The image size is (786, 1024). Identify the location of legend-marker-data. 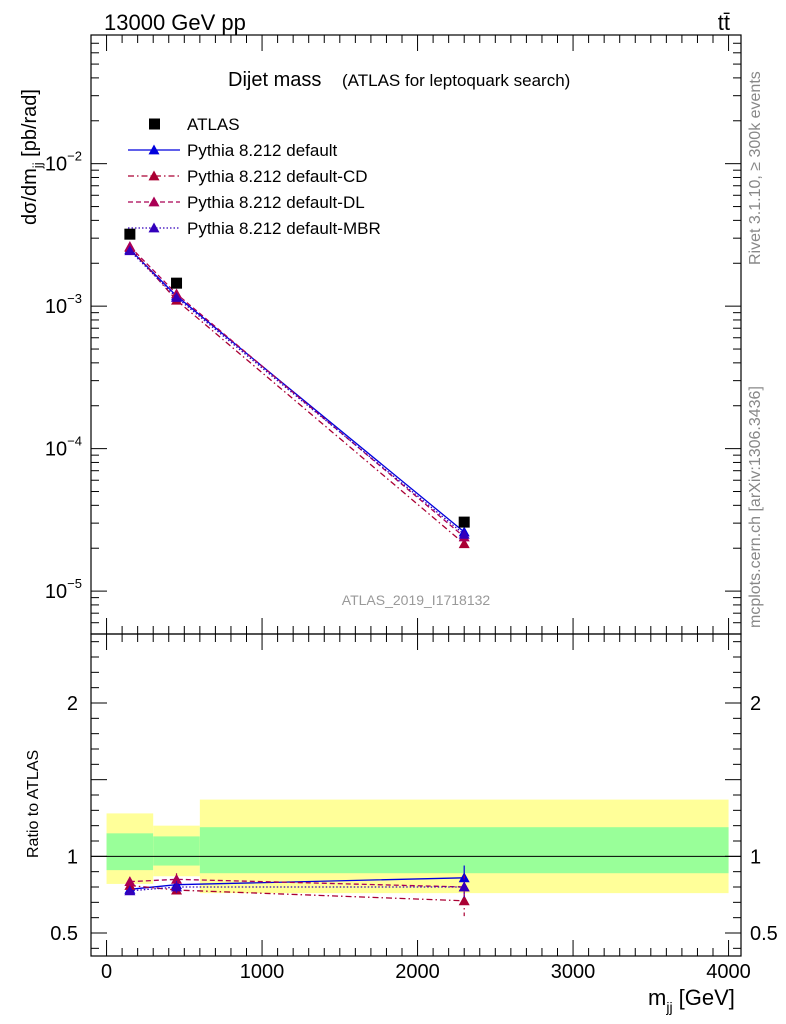
(154, 124).